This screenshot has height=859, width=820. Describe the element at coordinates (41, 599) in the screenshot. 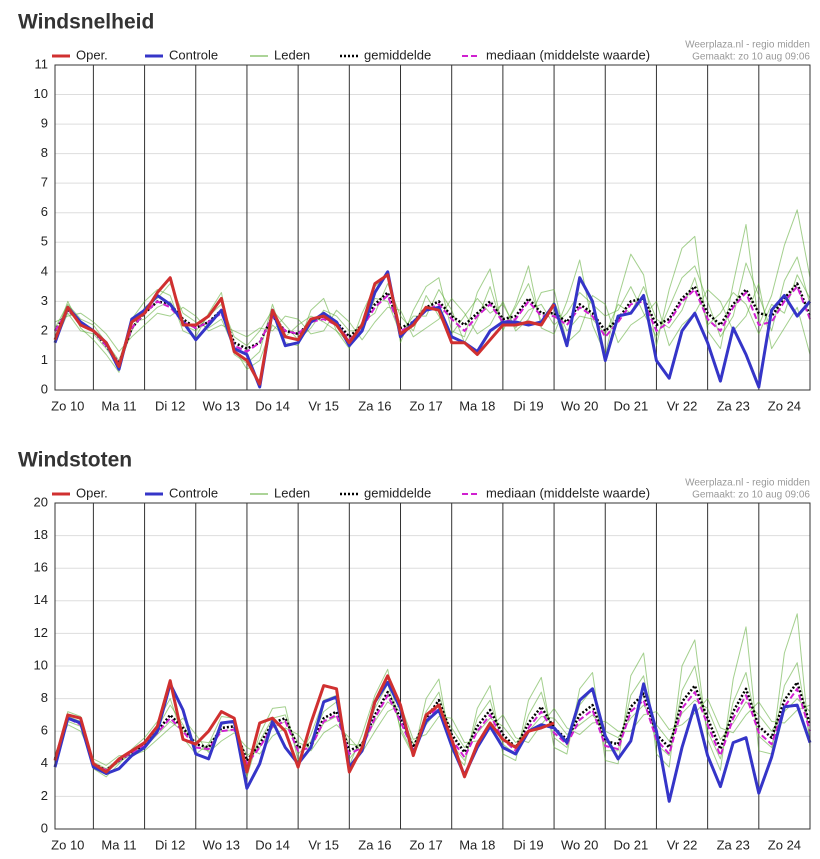

I see `y-tick-label: 14` at that location.